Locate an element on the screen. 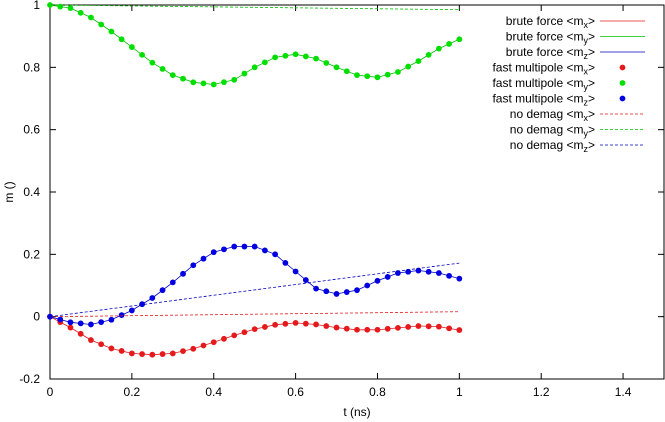  legend-label: brute force <mz> is located at coordinates (550, 53).